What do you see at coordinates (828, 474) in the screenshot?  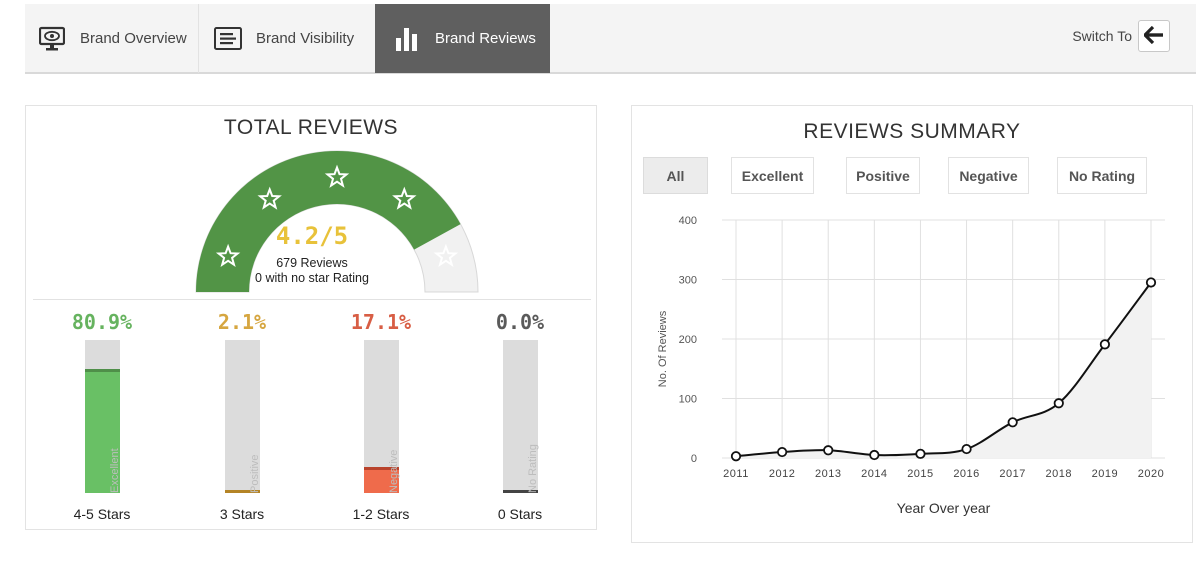 I see `x-tick-label: 2013` at bounding box center [828, 474].